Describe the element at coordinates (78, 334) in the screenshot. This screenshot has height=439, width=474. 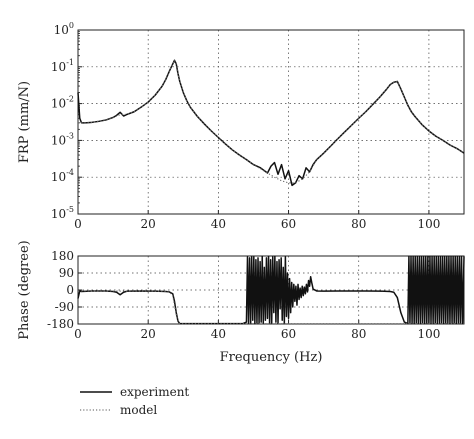
I see `phase-x-tick-label: 0` at that location.